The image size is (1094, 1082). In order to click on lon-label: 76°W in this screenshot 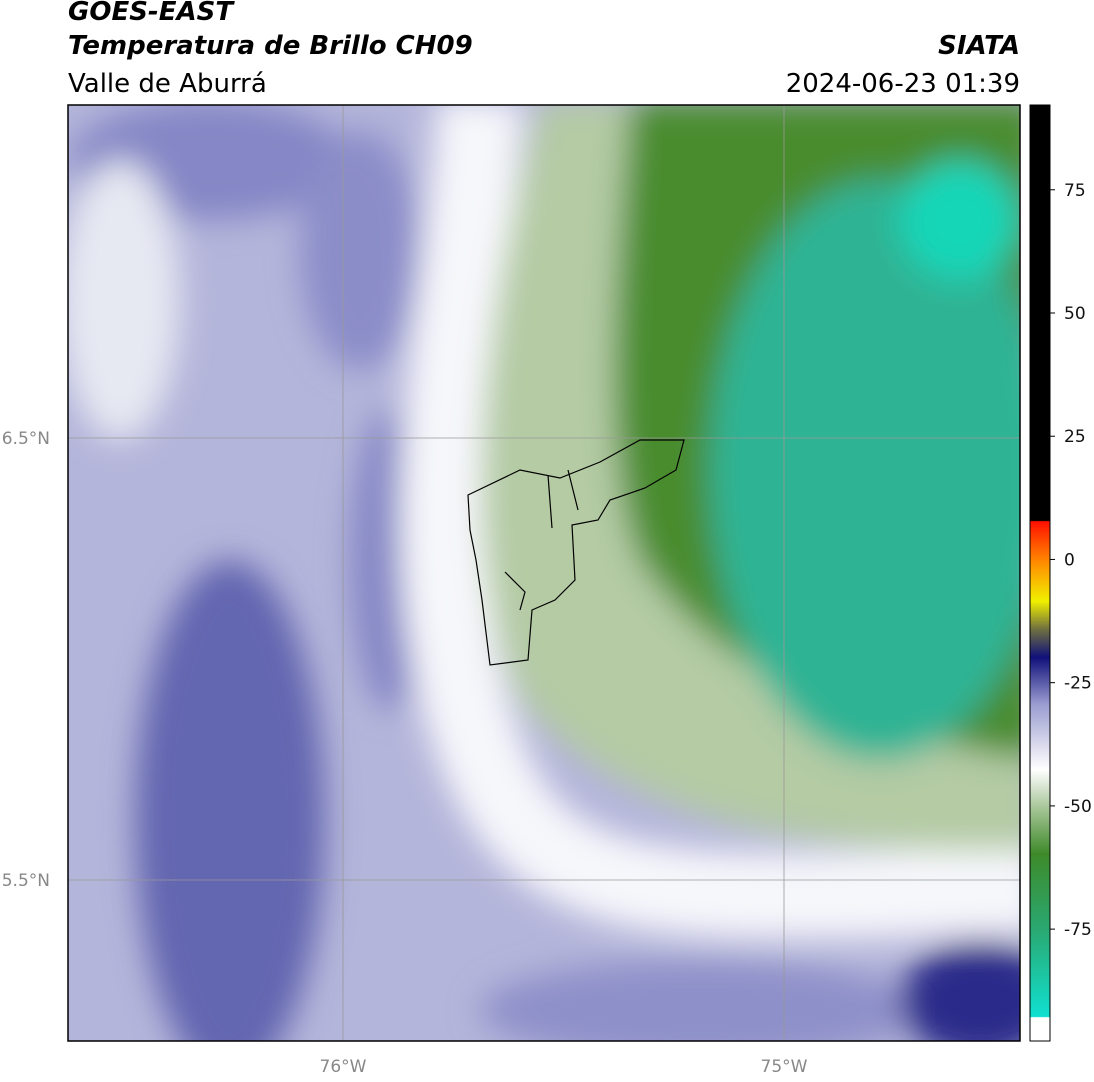, I will do `click(343, 1067)`.